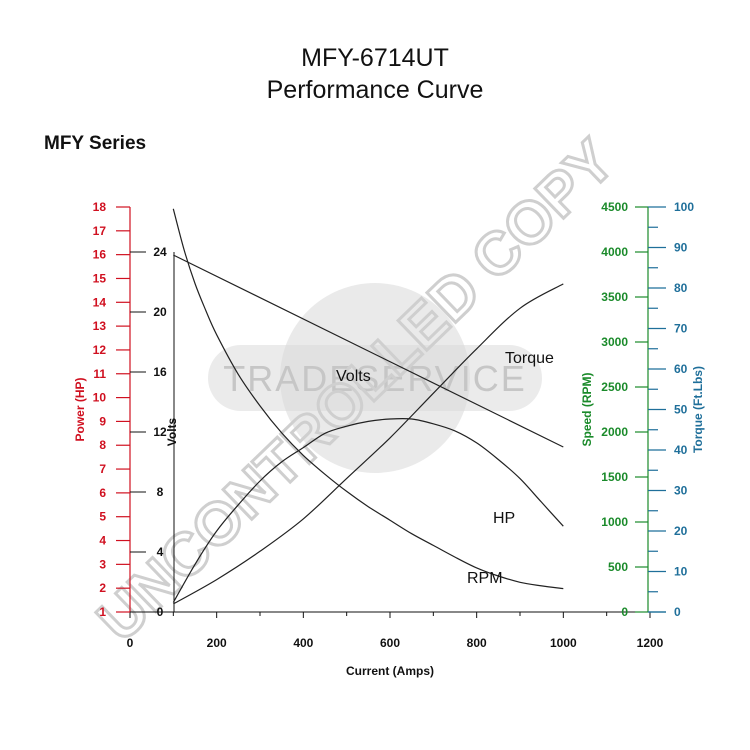  Describe the element at coordinates (681, 248) in the screenshot. I see `torque-tick-label: 90` at that location.